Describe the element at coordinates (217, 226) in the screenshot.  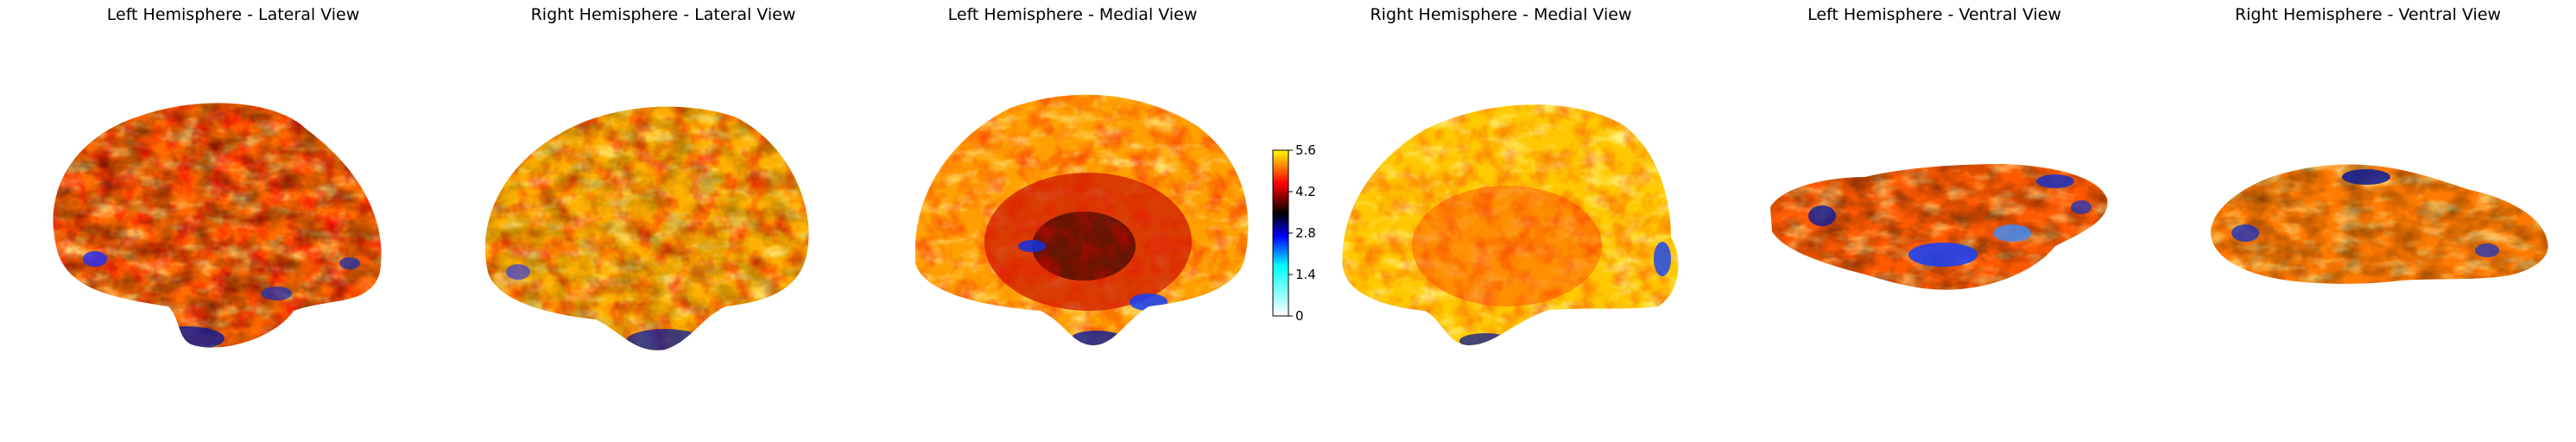
I see `brain-left-lateral` at that location.